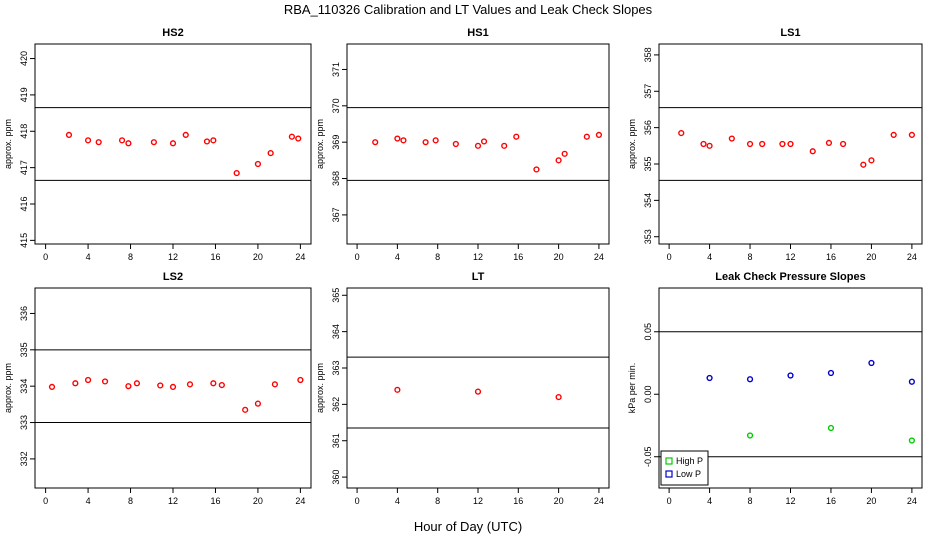  I want to click on y-tick-label: 332, so click(24, 458).